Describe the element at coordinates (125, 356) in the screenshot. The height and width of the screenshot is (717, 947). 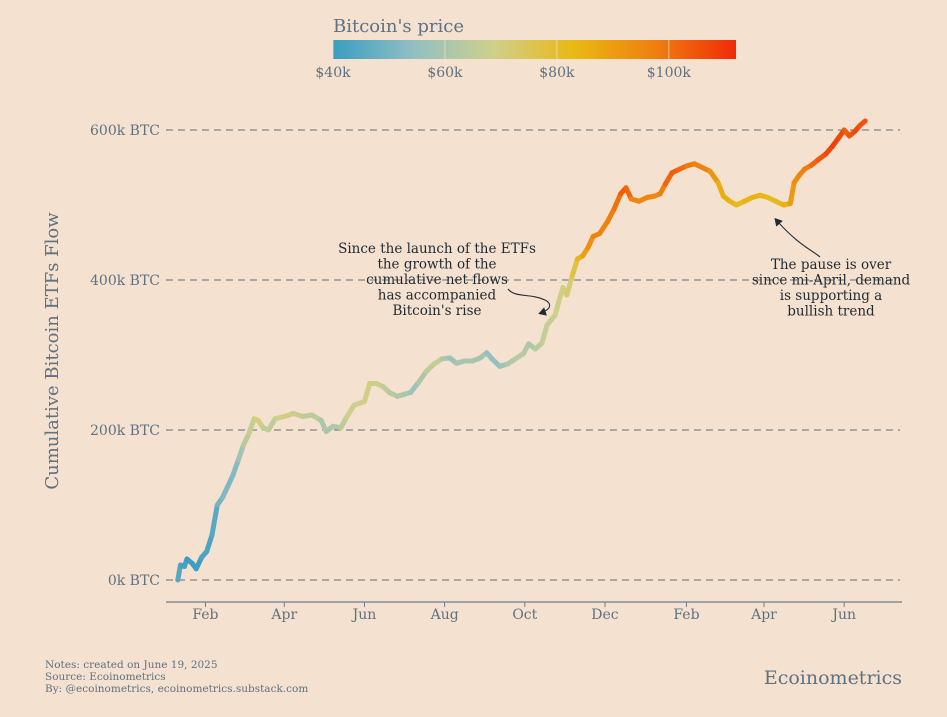
I see `y-axis: 0k BTC 200k BTC 400k BTC 600k BTC` at that location.